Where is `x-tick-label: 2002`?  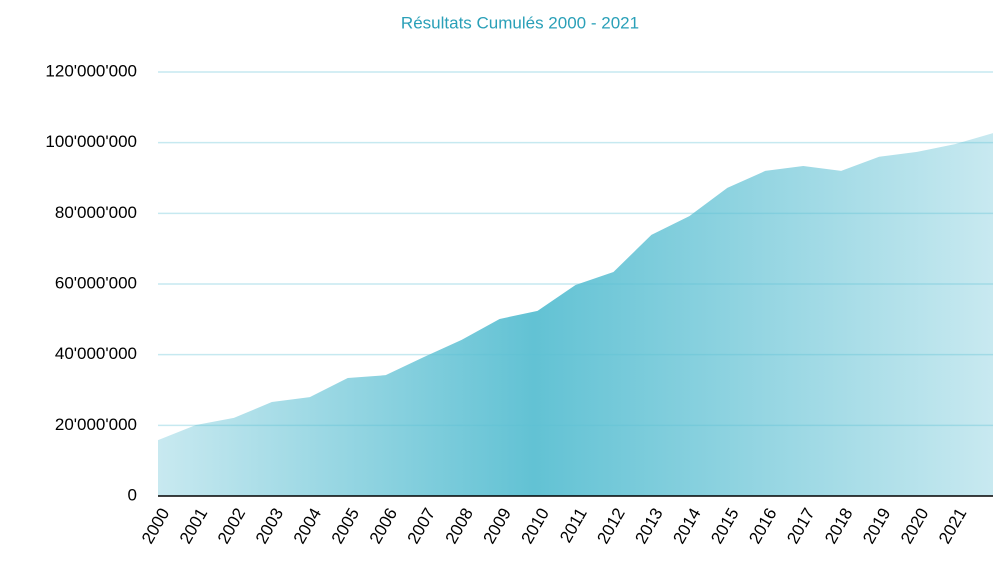
x-tick-label: 2002 is located at coordinates (231, 526).